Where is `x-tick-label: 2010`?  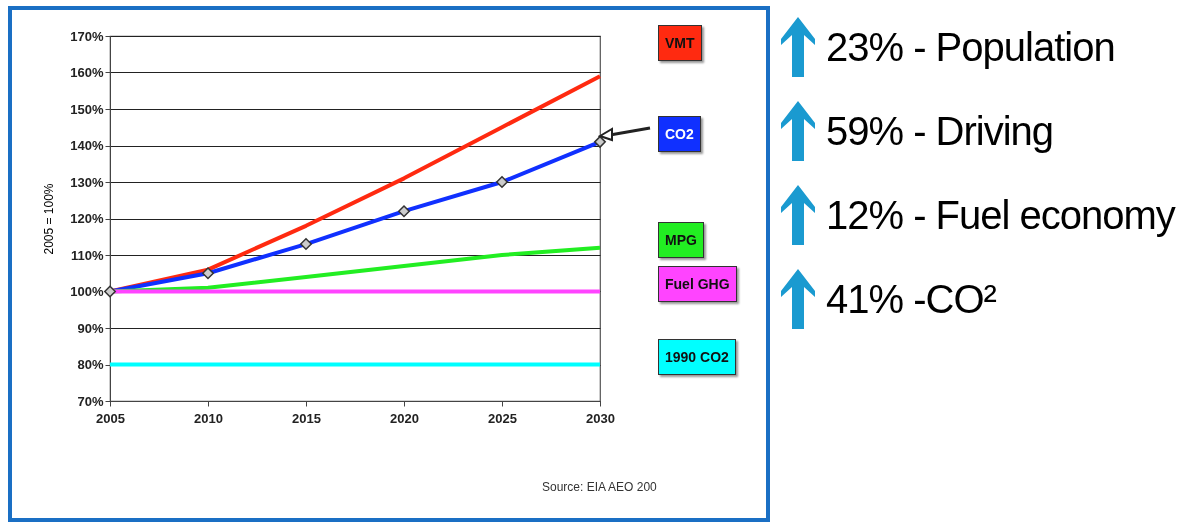 x-tick-label: 2010 is located at coordinates (208, 418).